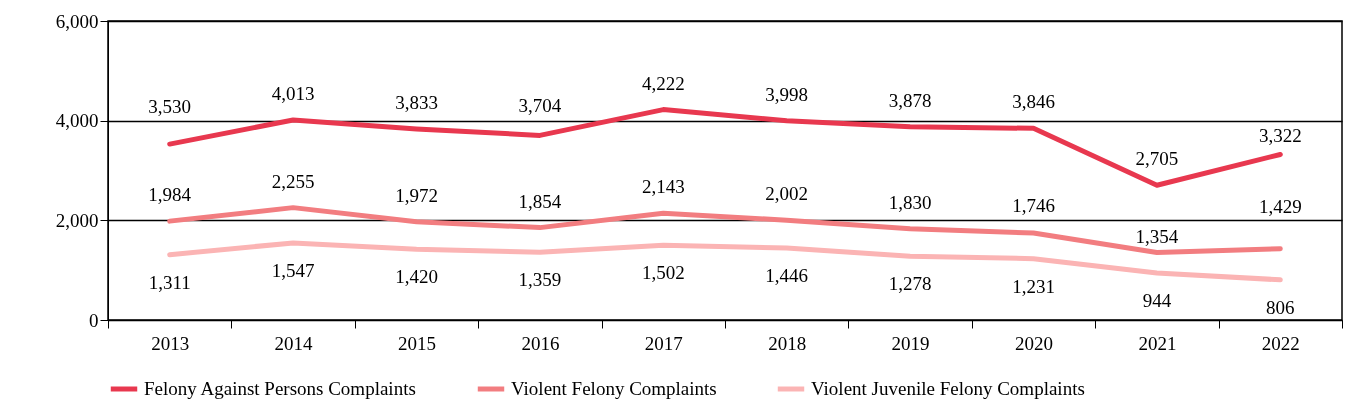 The image size is (1368, 404). Describe the element at coordinates (416, 102) in the screenshot. I see `data-label: 3,833` at that location.